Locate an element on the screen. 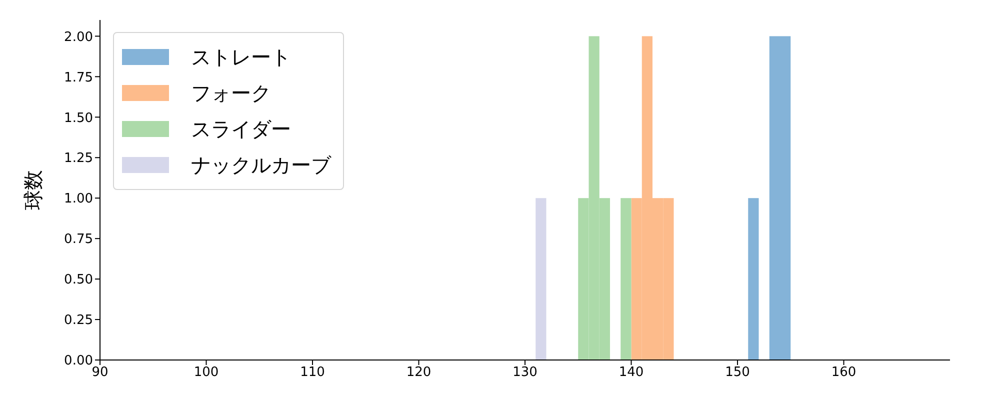 The height and width of the screenshot is (400, 1000). legend-label: ストレート is located at coordinates (241, 57).